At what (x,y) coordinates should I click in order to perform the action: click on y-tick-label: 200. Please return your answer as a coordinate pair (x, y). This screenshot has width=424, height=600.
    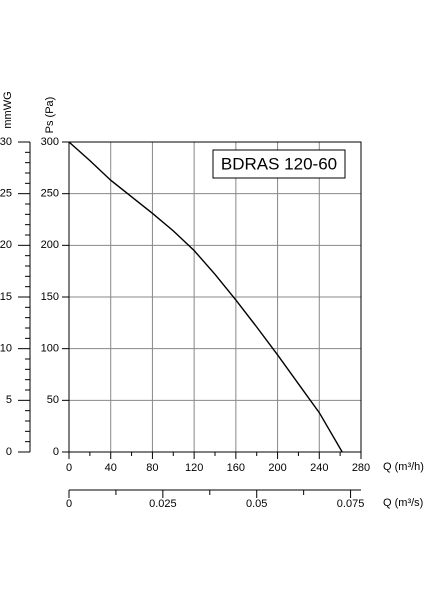
    Looking at the image, I should click on (50, 245).